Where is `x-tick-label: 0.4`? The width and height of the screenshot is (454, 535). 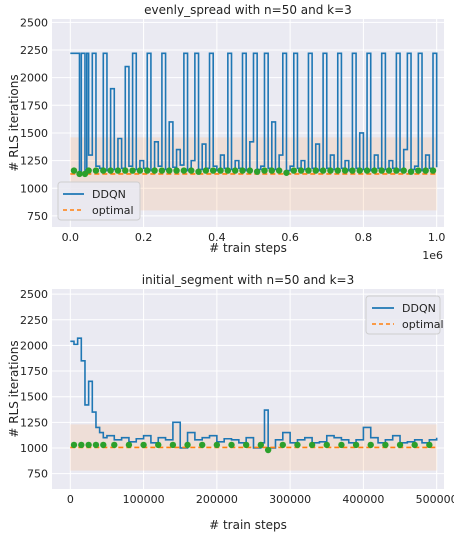 x-tick-label: 0.4 is located at coordinates (217, 237).